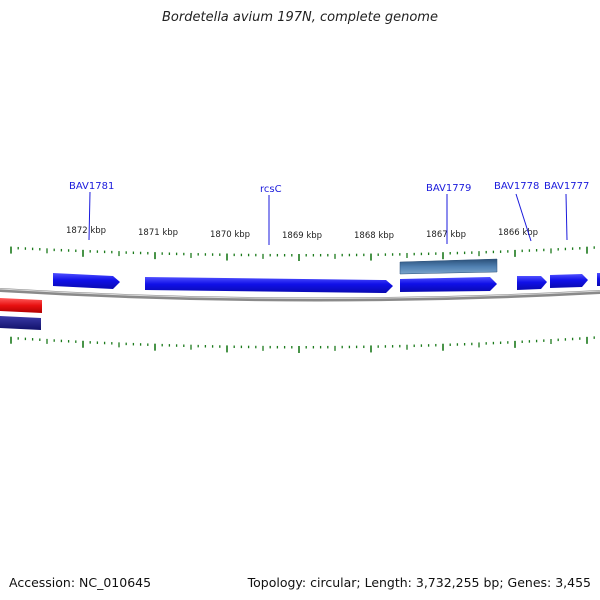  What do you see at coordinates (566, 186) in the screenshot?
I see `gene-label-bav1777: BAV1777` at bounding box center [566, 186].